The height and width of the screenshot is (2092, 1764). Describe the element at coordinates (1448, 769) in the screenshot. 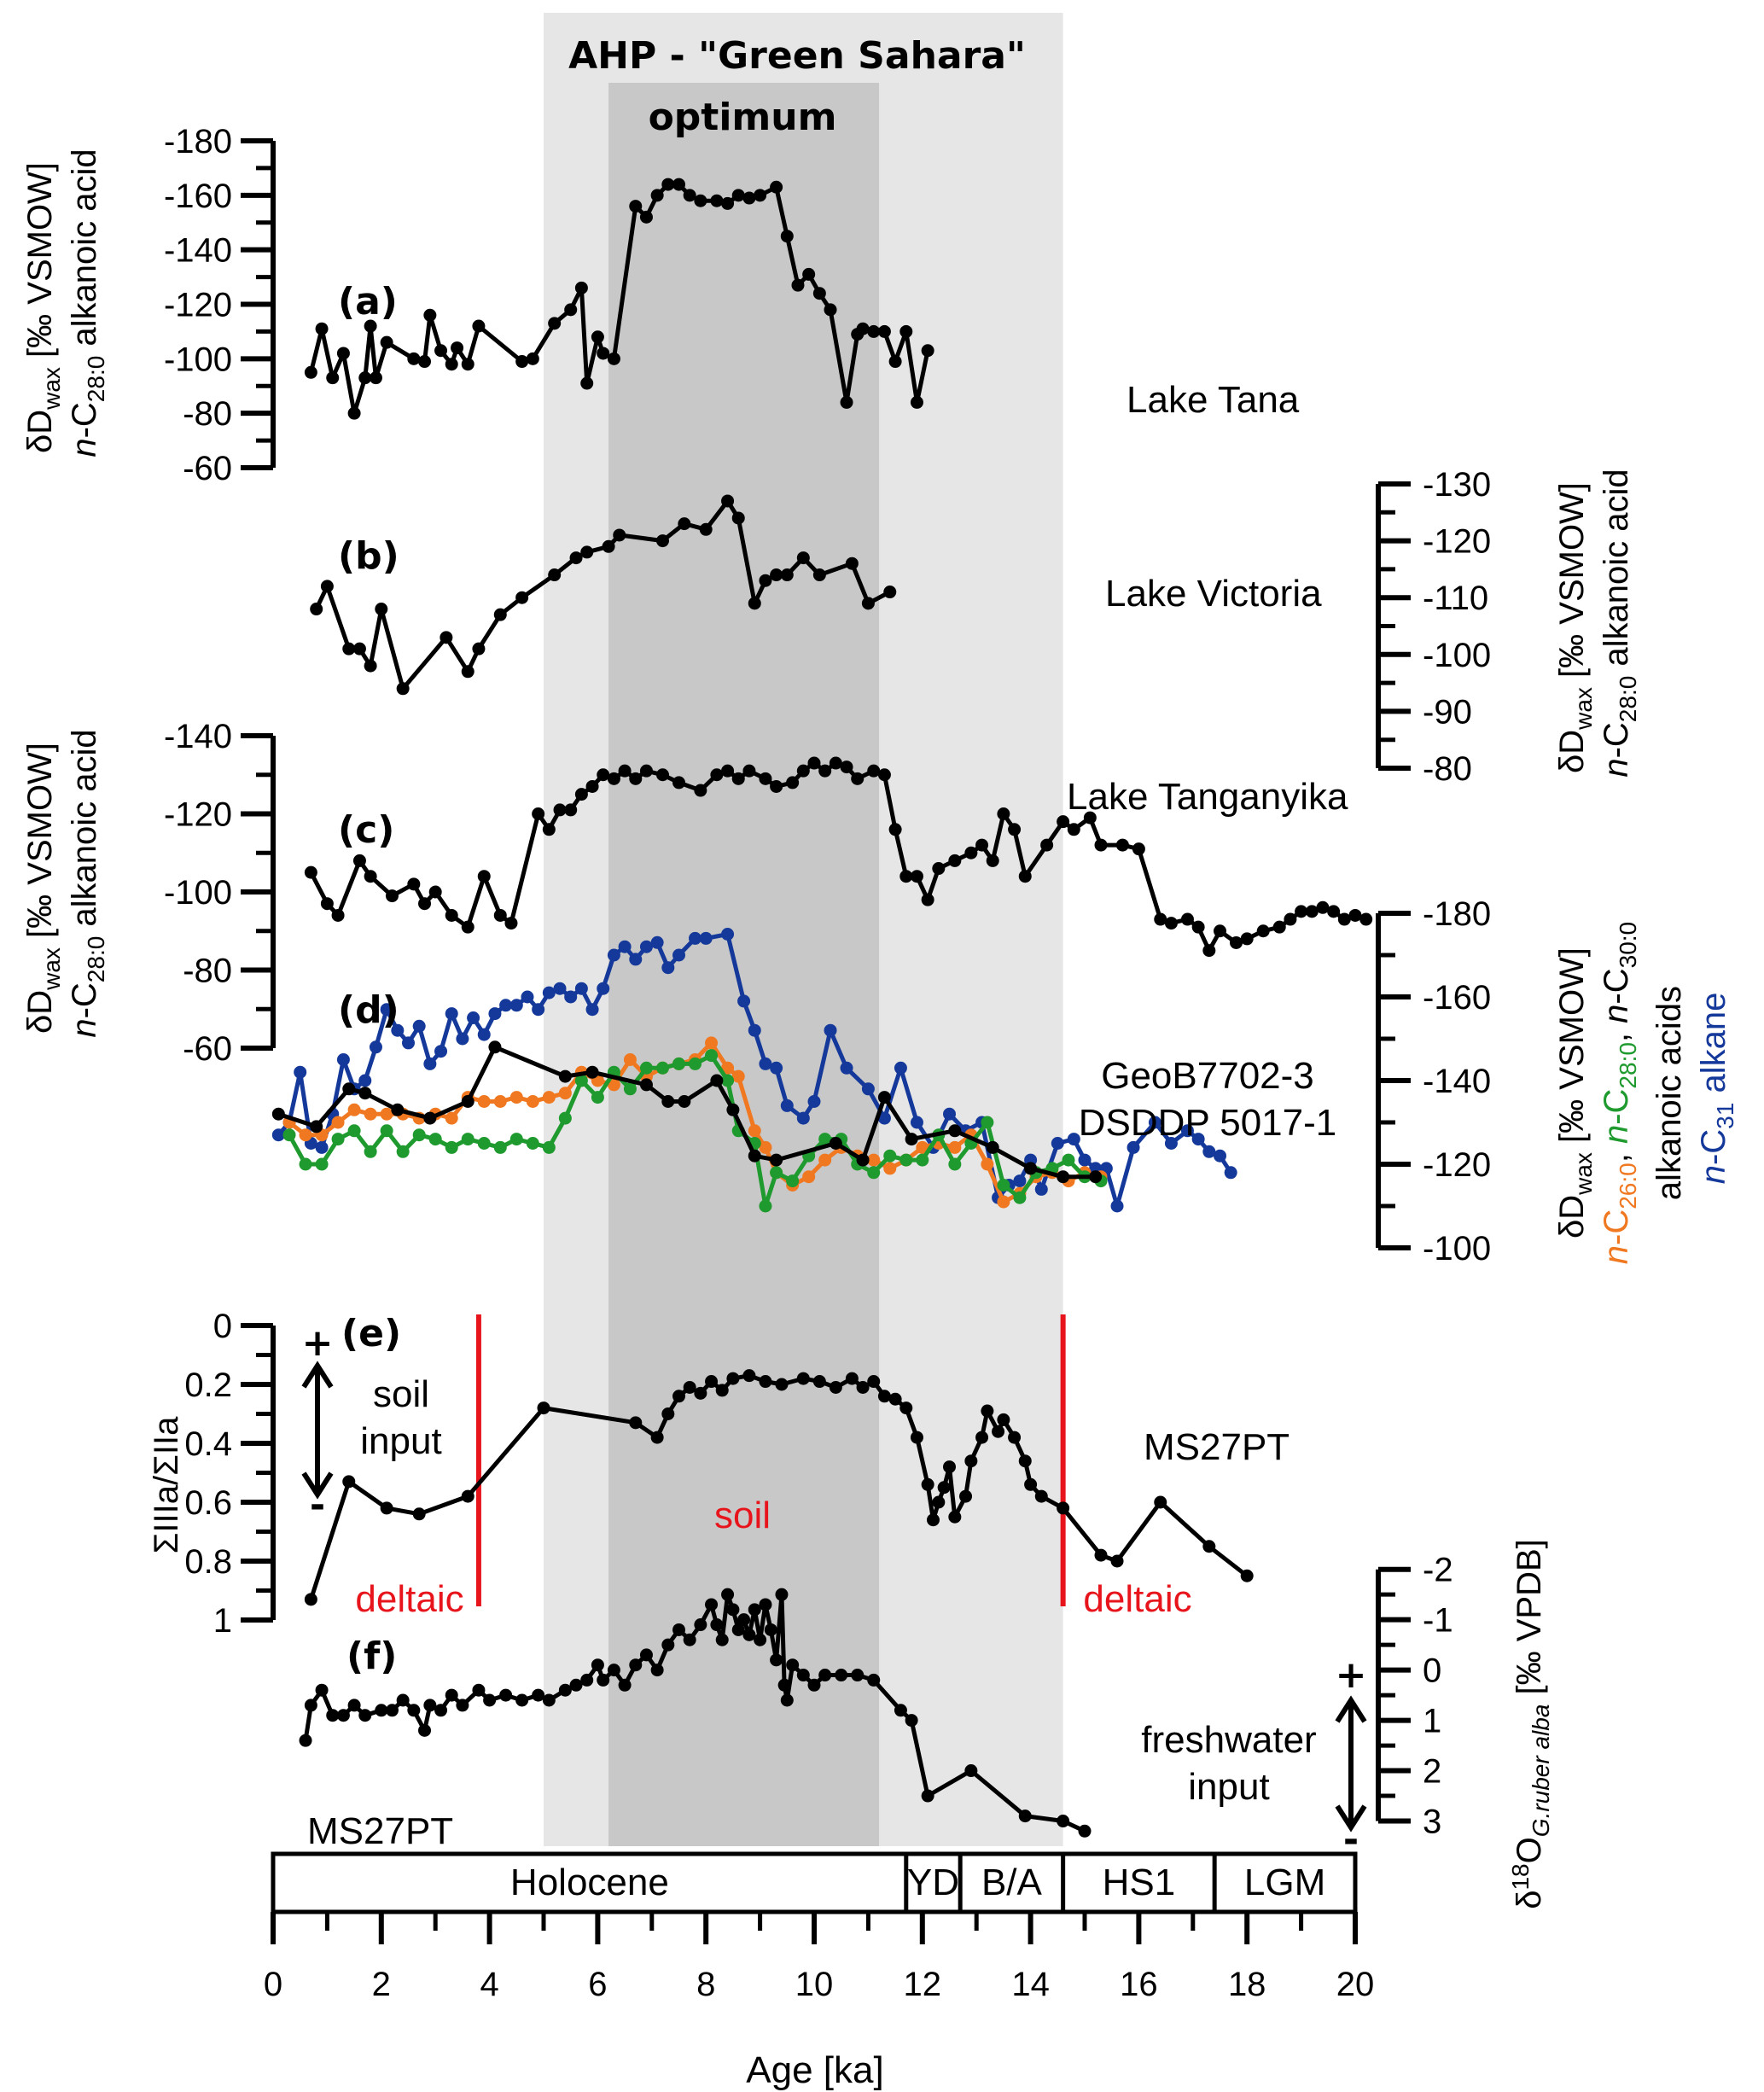

I see `y-tick-label-b: -80` at that location.